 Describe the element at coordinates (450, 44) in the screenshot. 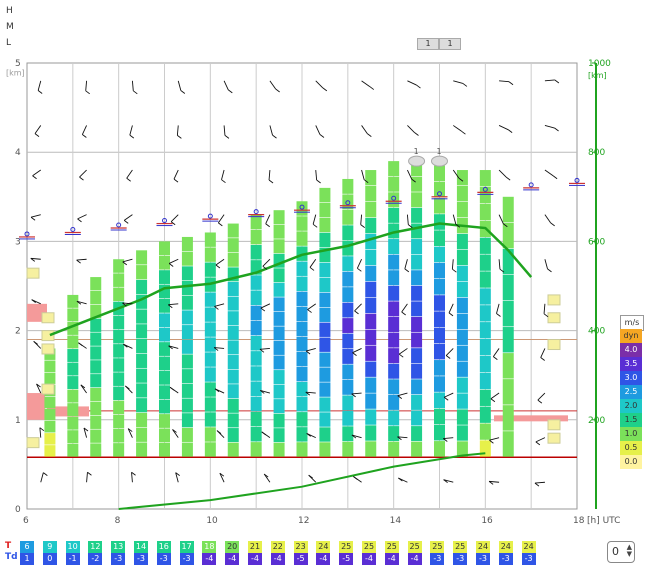

I see `toggle-button-2: 1` at that location.